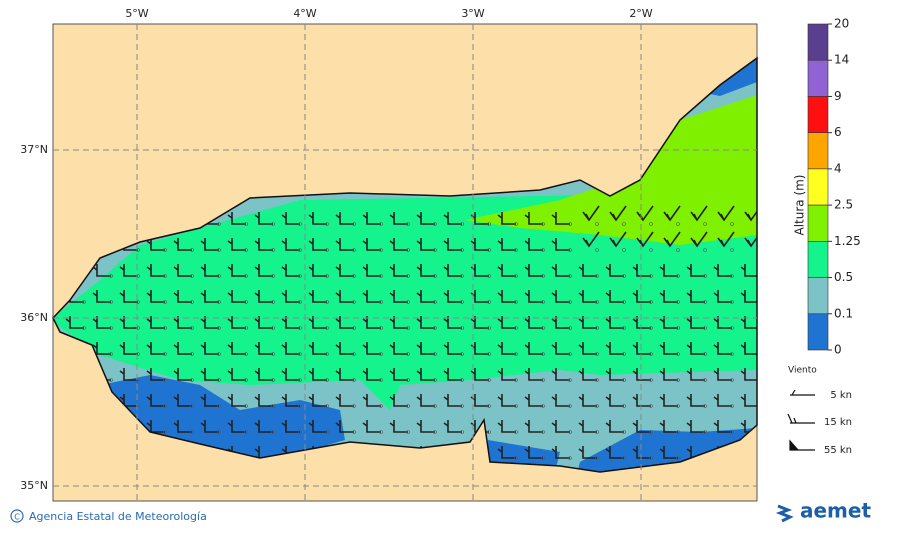 This screenshot has height=533, width=900. Describe the element at coordinates (304, 13) in the screenshot. I see `lon-label: 4°W` at that location.